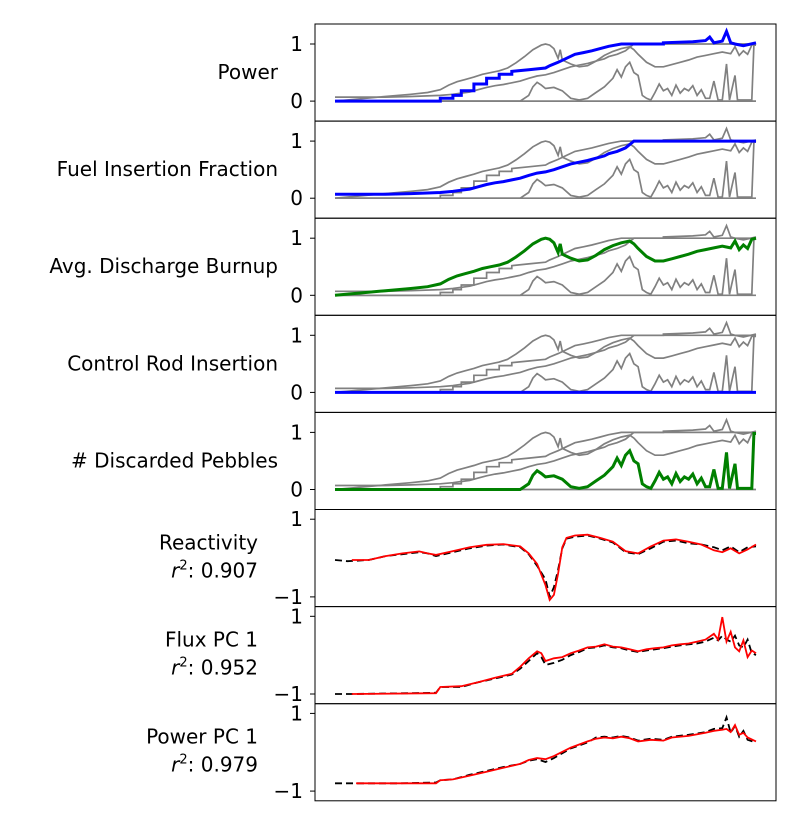  I want to click on panel-2: 0 1 Avg. Discharge Burnup, so click(413, 266).